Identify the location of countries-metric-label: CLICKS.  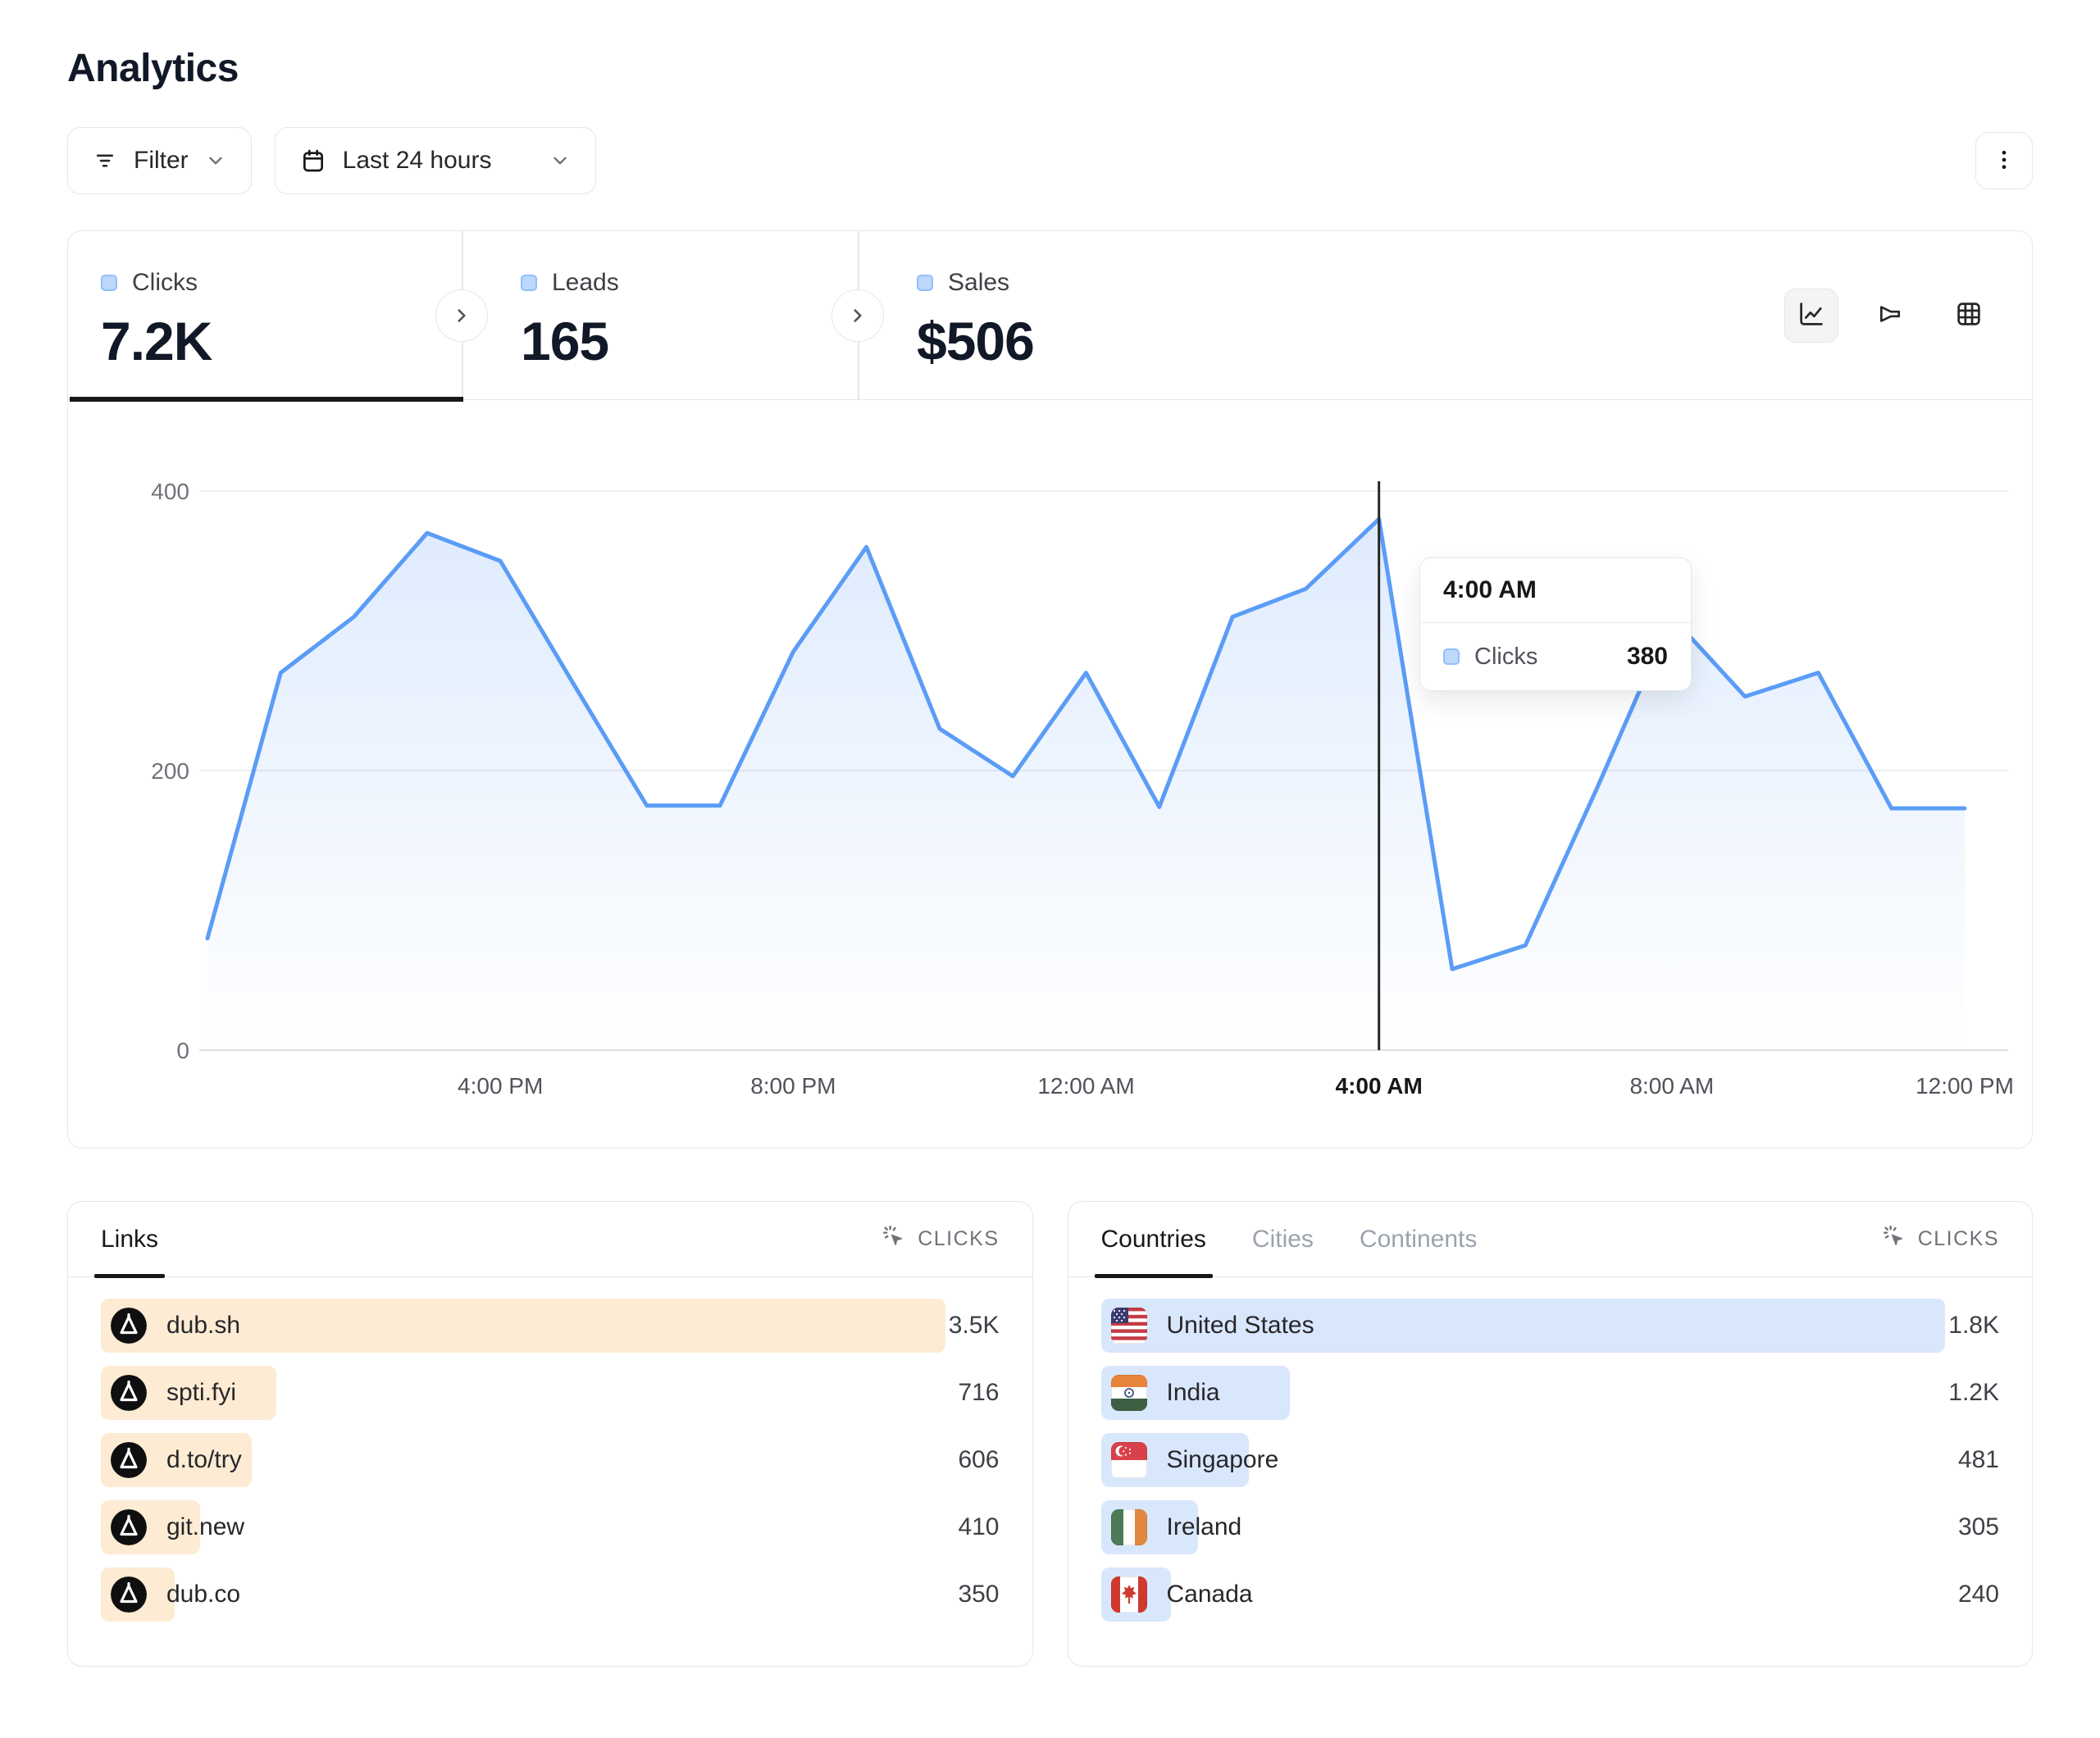
(1958, 1238).